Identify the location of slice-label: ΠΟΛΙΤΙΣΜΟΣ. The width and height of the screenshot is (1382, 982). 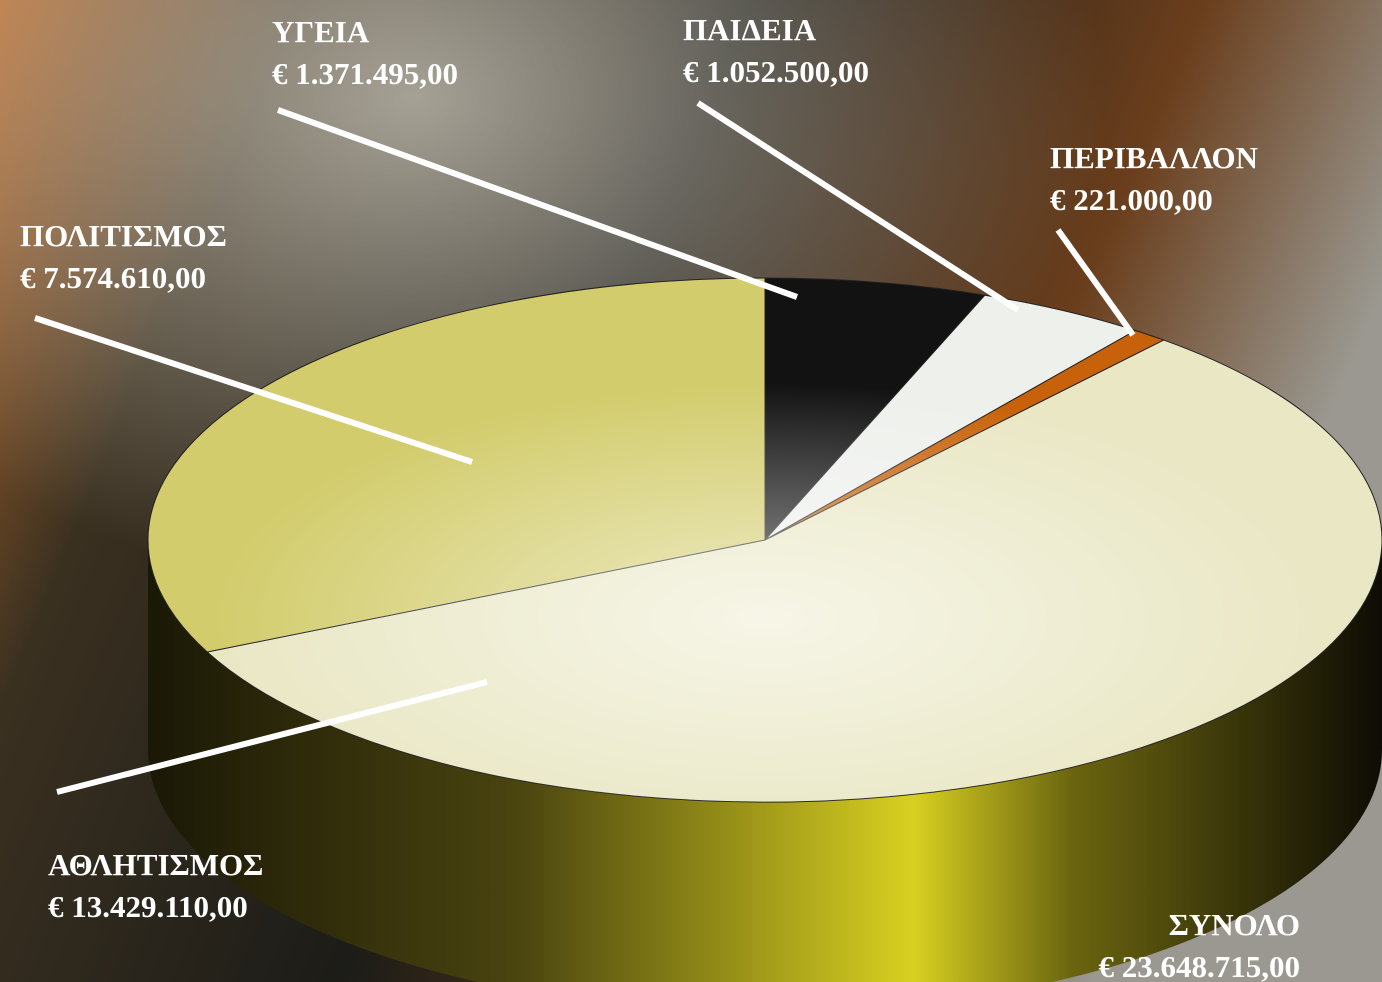
(123, 235).